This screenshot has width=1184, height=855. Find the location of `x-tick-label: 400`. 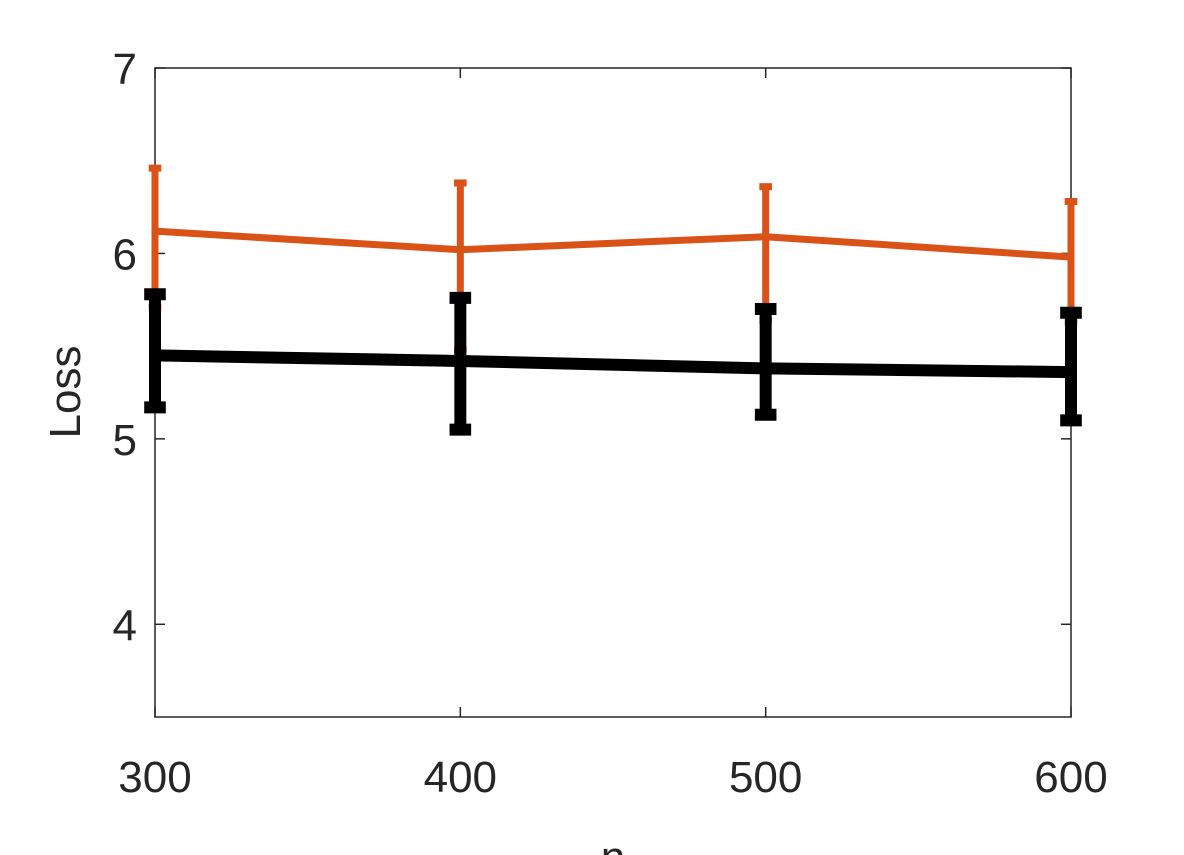

x-tick-label: 400 is located at coordinates (460, 777).